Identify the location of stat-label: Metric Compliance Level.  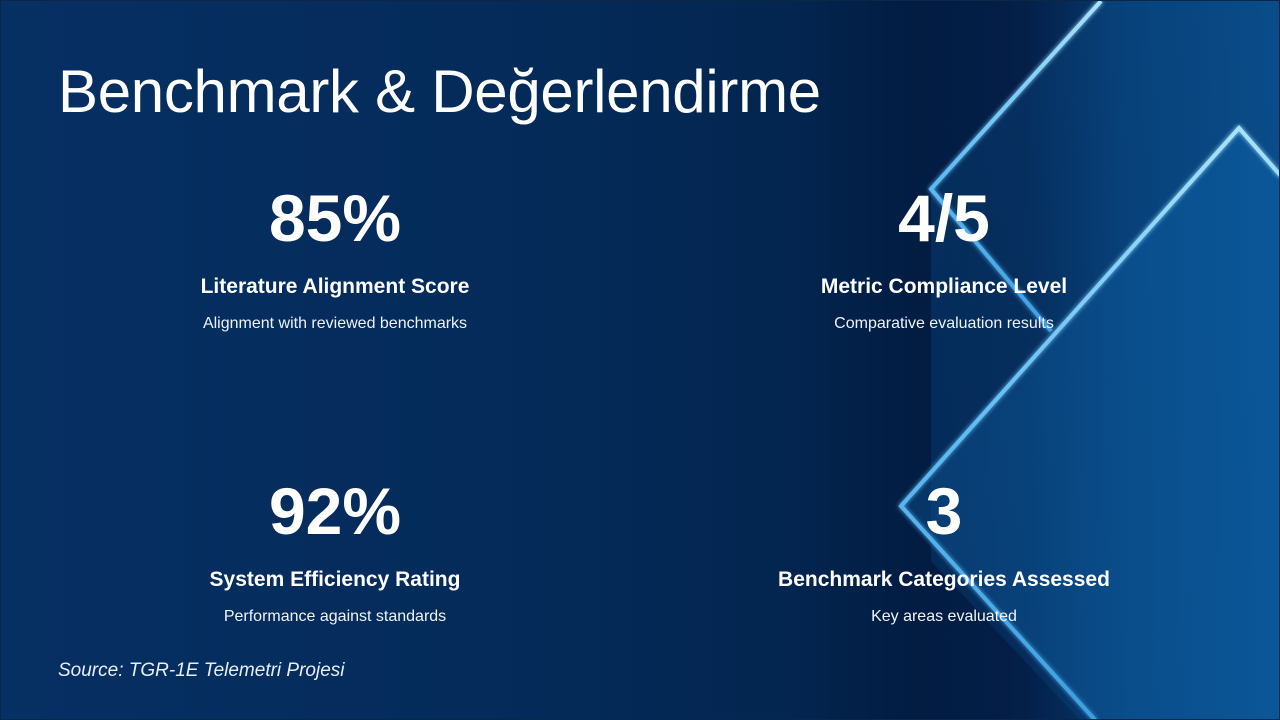
(944, 286).